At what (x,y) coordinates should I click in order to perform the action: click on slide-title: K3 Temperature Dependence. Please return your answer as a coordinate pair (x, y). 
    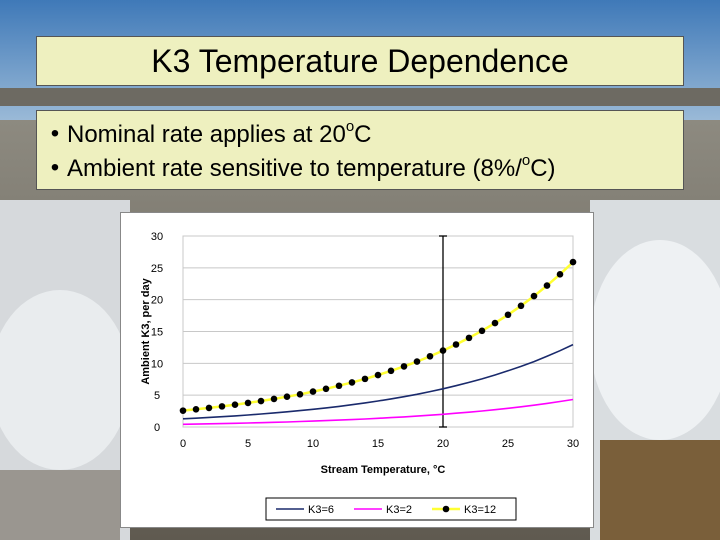
    Looking at the image, I should click on (360, 60).